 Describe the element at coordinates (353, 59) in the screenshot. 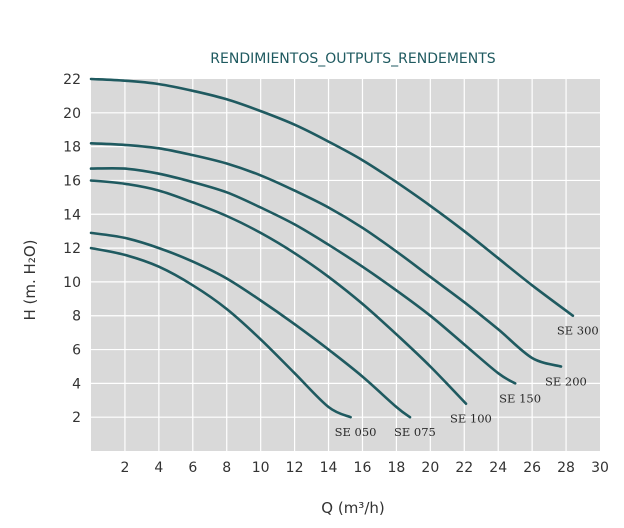

I see `chart-title: RENDIMIENTOS_OUTPUTS_RENDEMENTS` at that location.